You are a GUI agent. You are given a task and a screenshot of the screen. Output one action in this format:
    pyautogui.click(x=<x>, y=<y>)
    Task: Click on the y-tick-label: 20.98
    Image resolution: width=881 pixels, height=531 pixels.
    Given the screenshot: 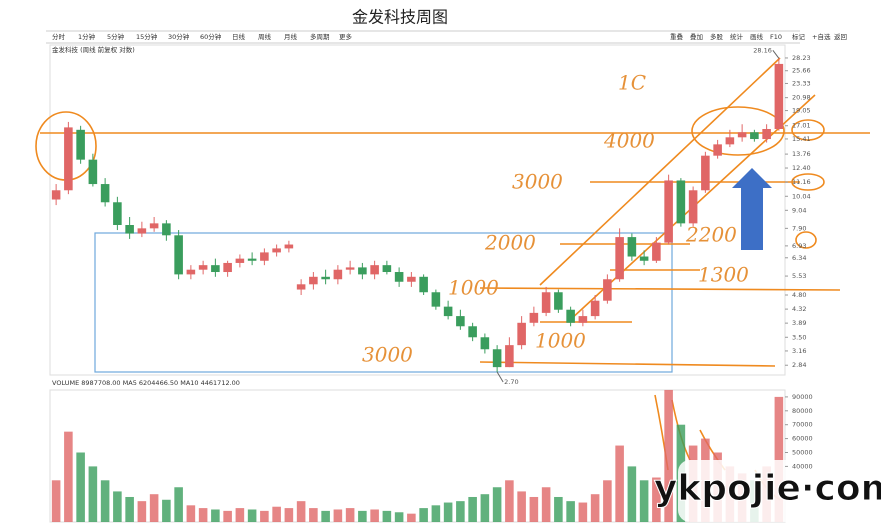 What is the action you would take?
    pyautogui.click(x=801, y=98)
    